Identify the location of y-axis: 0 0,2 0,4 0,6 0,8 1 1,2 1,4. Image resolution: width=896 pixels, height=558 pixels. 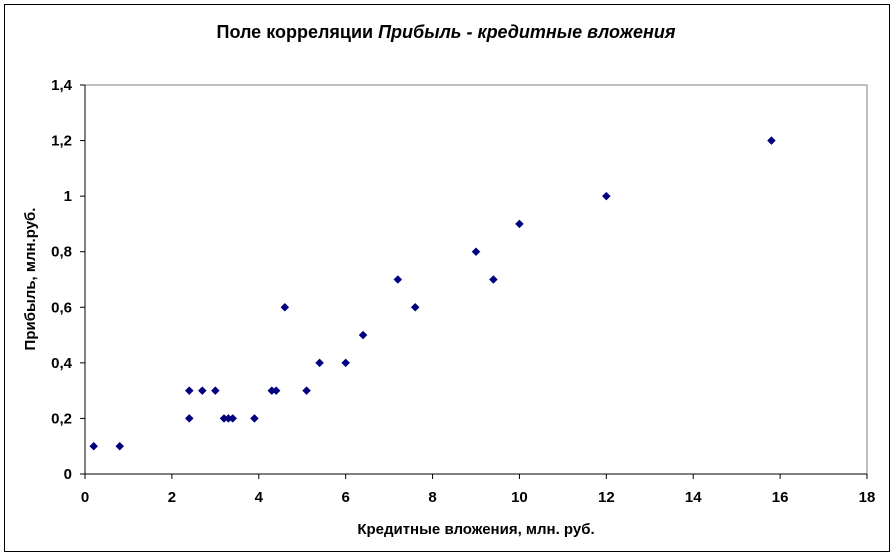
(68, 280).